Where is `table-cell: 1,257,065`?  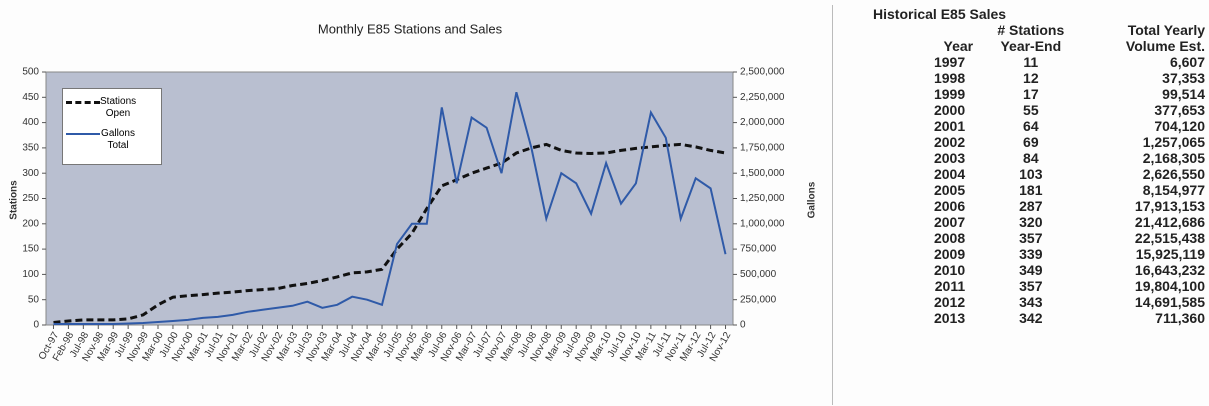
table-cell: 1,257,065 is located at coordinates (1173, 142).